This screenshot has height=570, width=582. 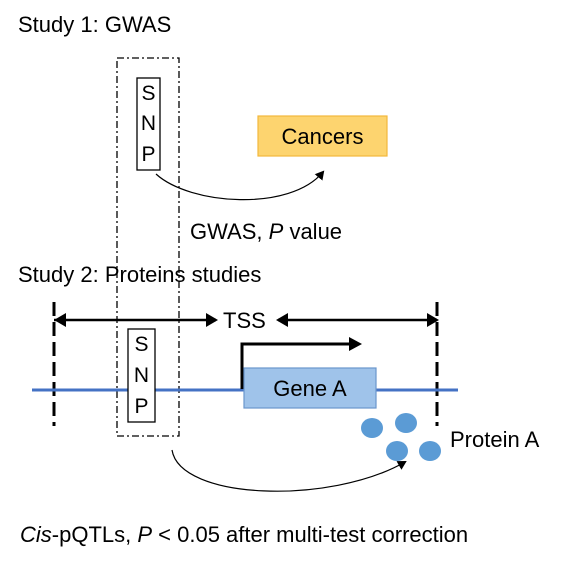 I want to click on snp-region-box, so click(x=148, y=247).